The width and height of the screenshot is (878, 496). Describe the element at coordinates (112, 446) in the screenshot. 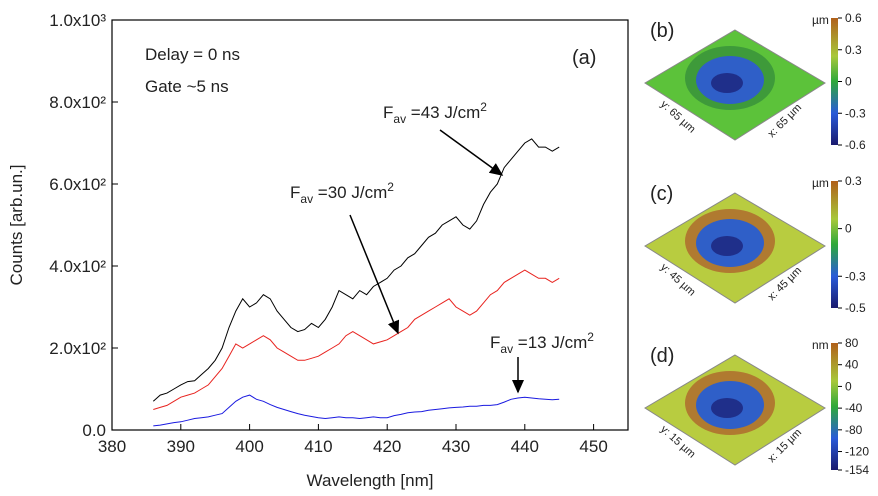

I see `x-tick-label: 380` at that location.